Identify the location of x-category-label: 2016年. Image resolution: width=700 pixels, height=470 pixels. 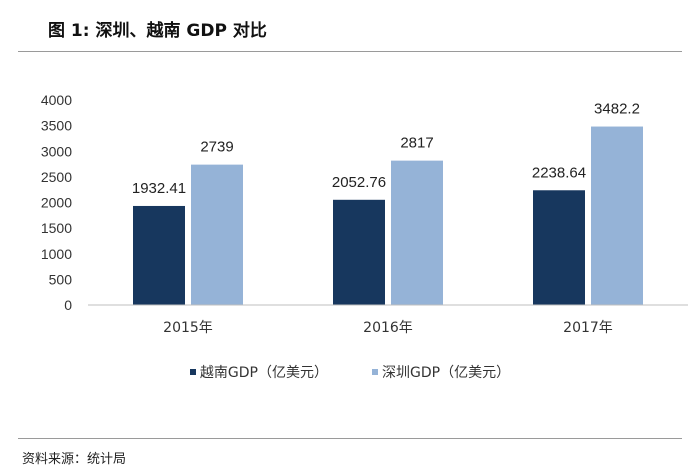
(388, 328).